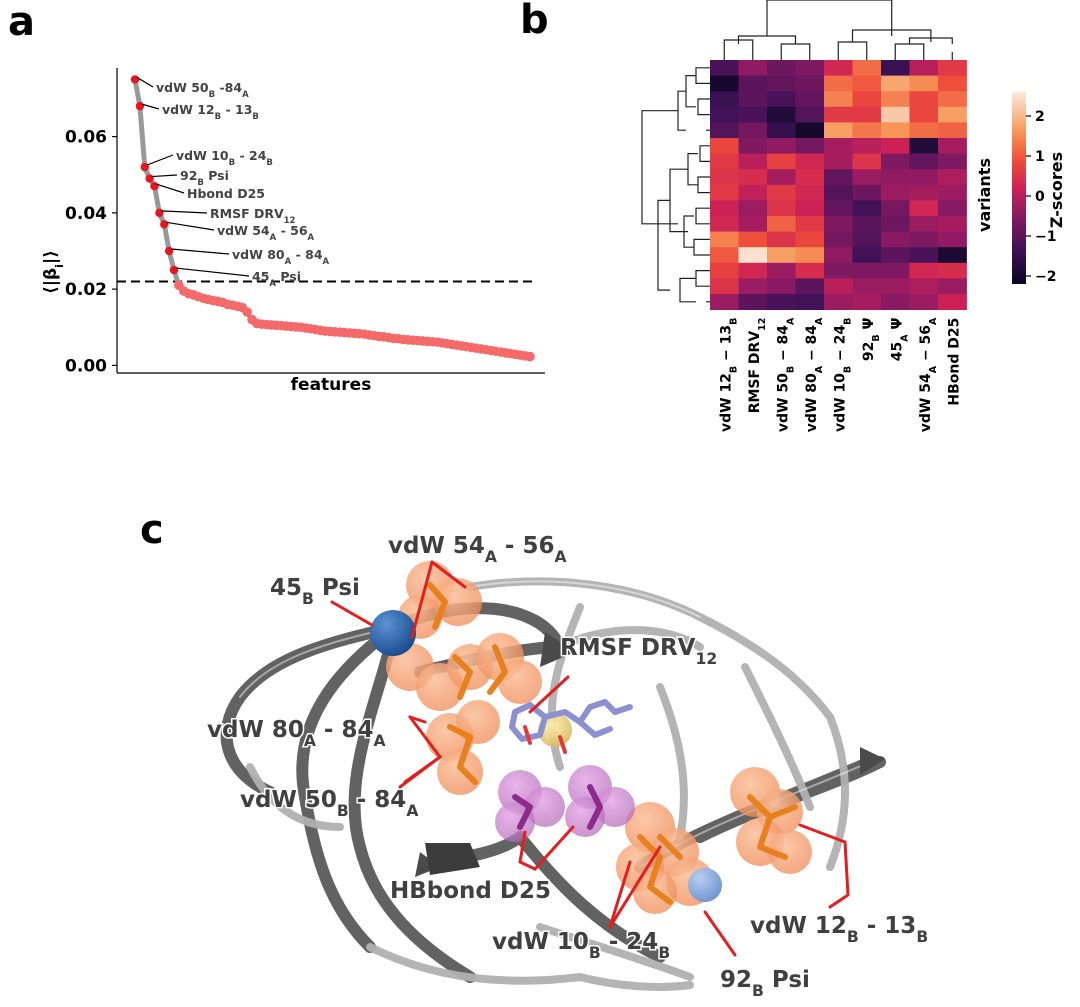 The height and width of the screenshot is (1007, 1080). Describe the element at coordinates (814, 374) in the screenshot. I see `heatmap-column-label: vdW 80A − 84A` at that location.